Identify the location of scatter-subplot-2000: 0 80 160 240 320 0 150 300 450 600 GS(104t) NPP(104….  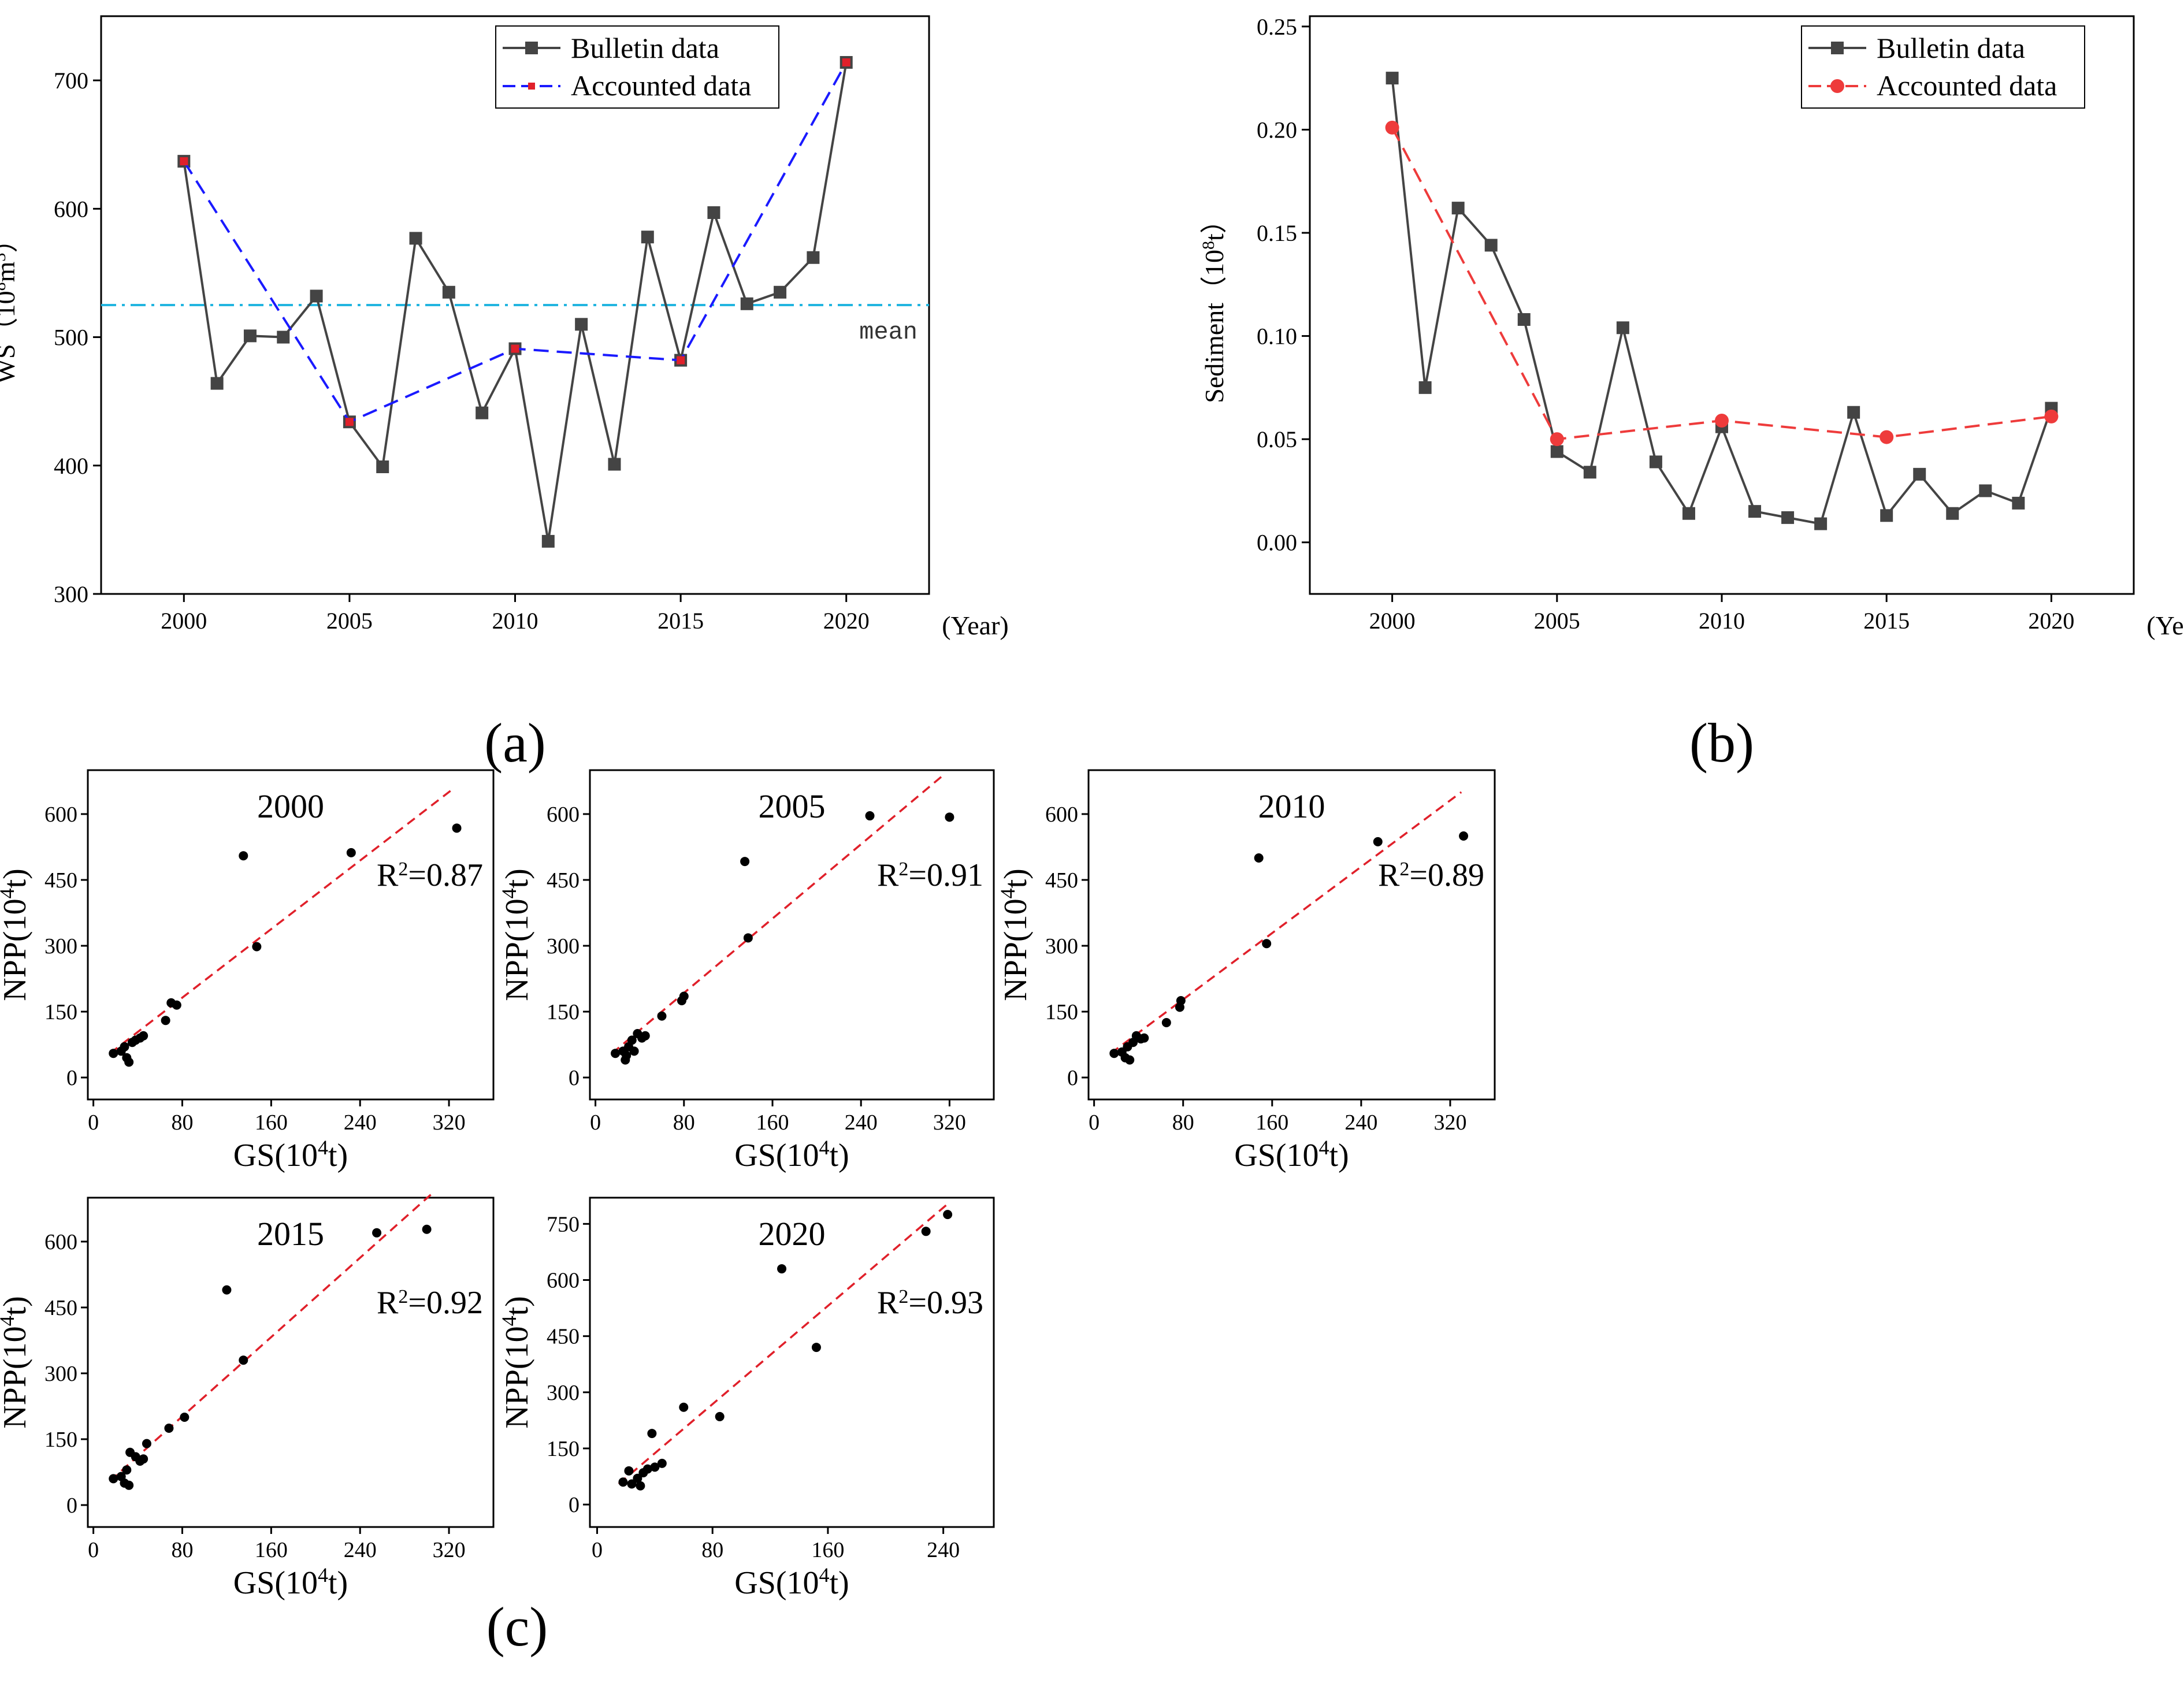
(247, 971).